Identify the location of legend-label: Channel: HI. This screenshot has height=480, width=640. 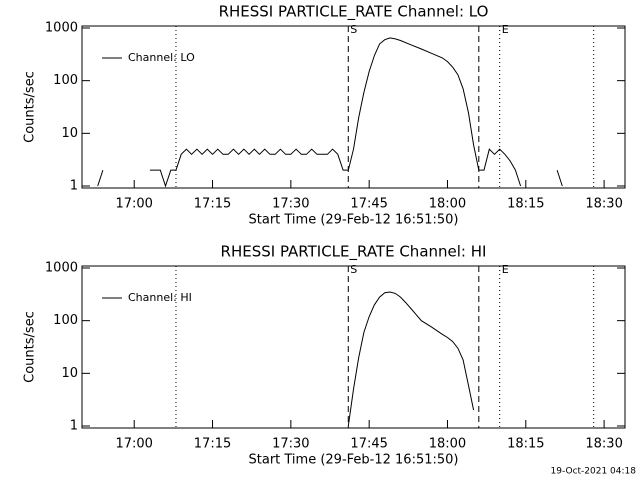
(160, 297).